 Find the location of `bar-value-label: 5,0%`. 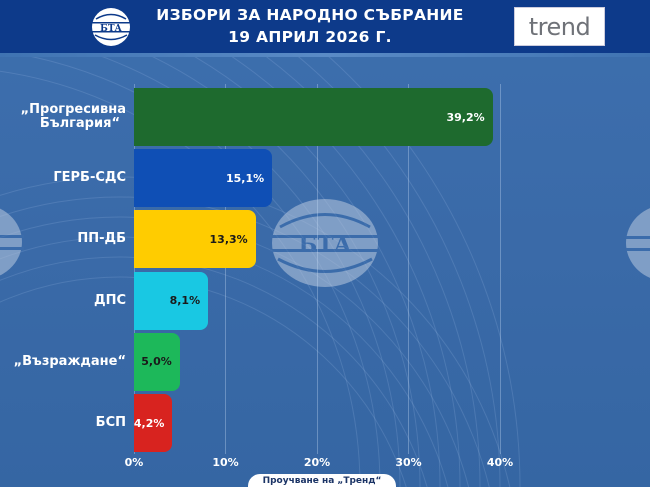

bar-value-label: 5,0% is located at coordinates (156, 362).